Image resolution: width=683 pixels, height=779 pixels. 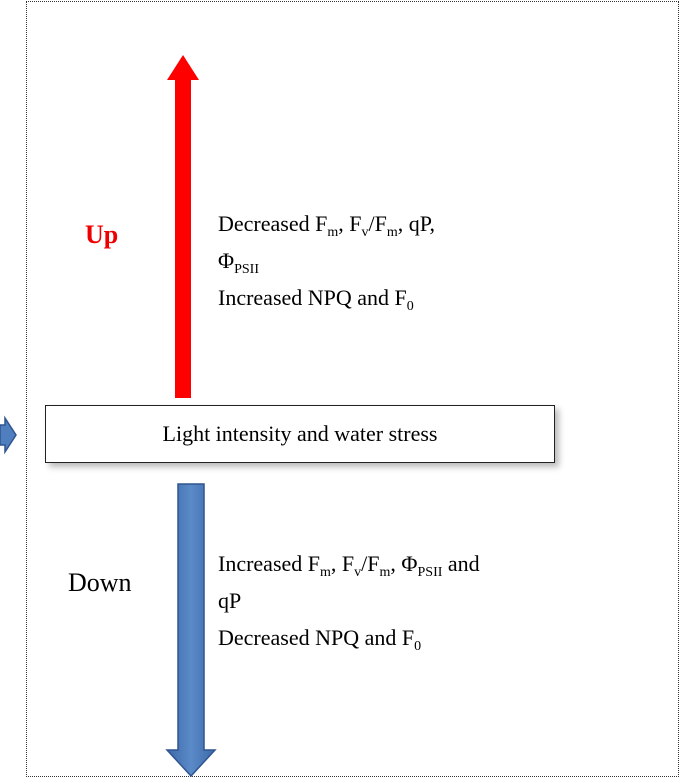 I want to click on text-run: and, so click(x=461, y=563).